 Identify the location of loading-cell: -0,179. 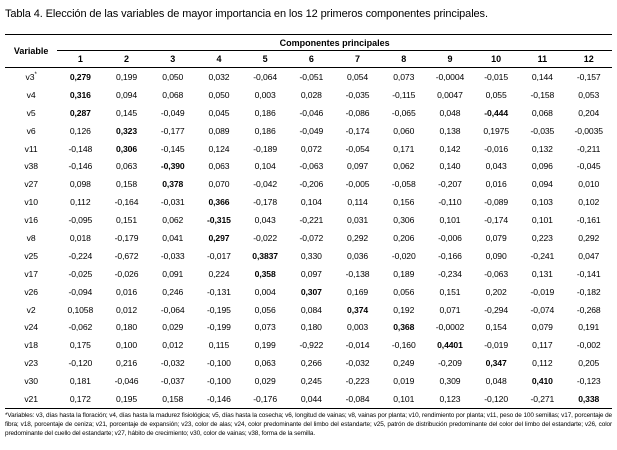
(126, 237).